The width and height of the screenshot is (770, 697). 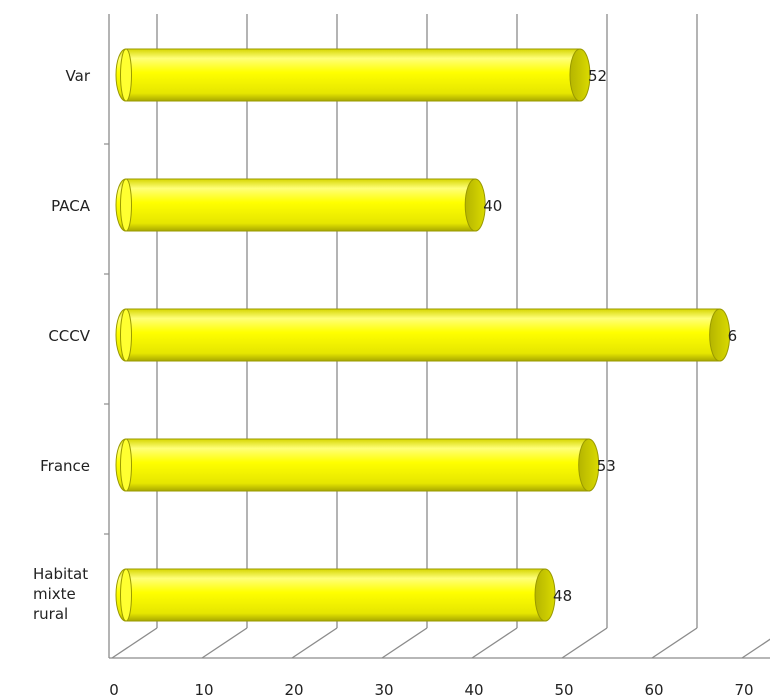 I want to click on x-tick-label: 20, so click(x=293, y=689).